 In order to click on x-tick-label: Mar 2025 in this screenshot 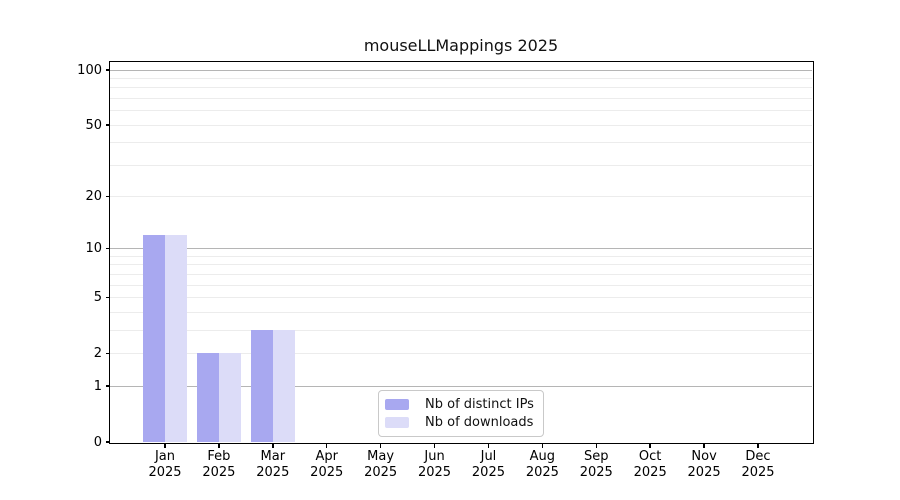, I will do `click(273, 464)`.